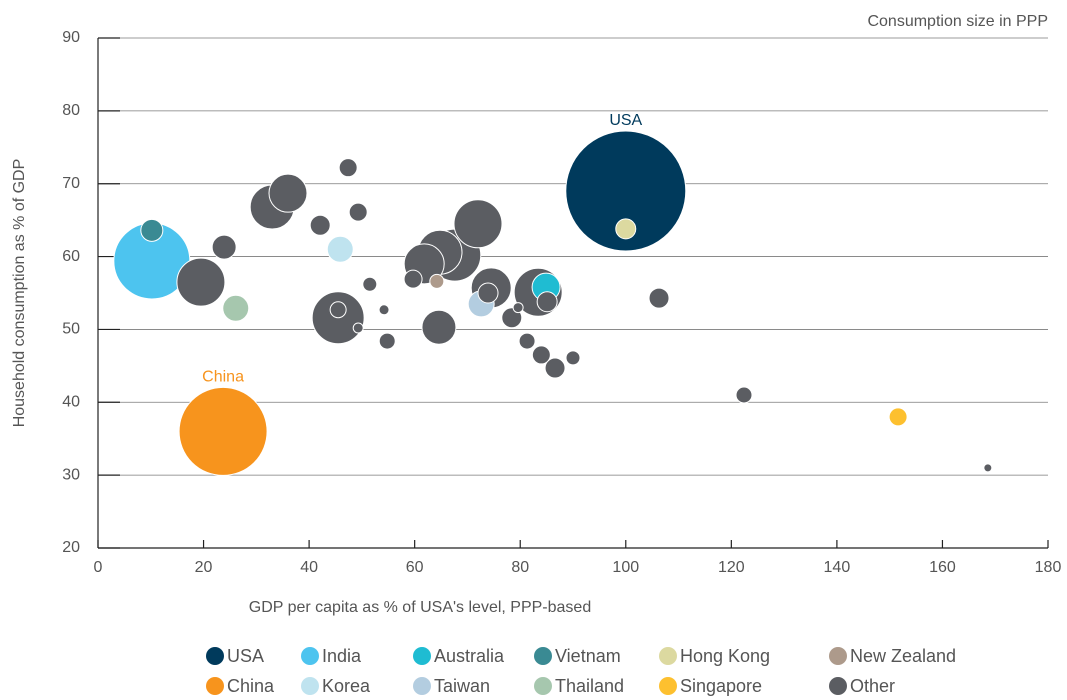 This screenshot has width=1067, height=700. I want to click on legend-label: Korea, so click(346, 686).